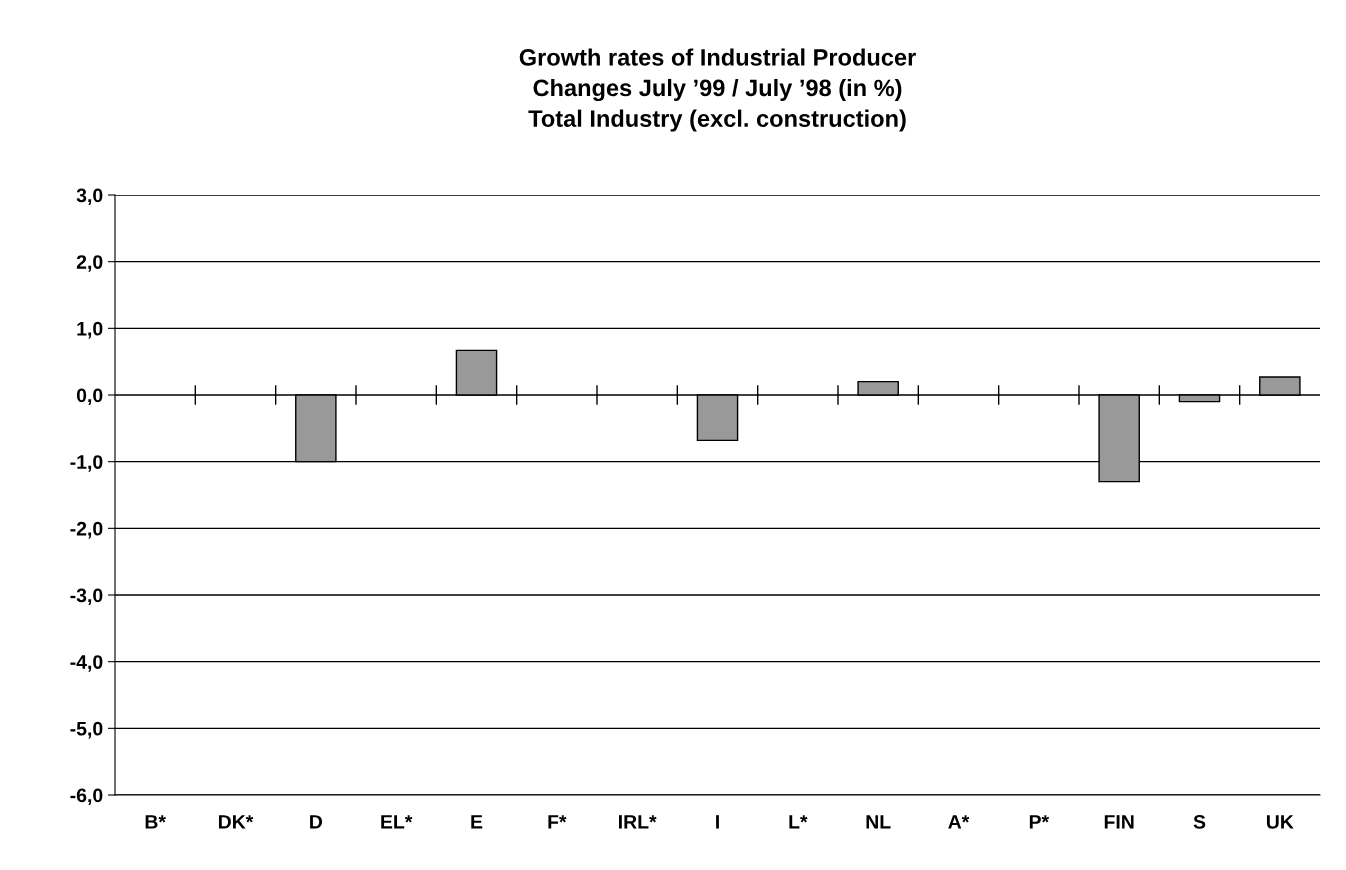  Describe the element at coordinates (878, 822) in the screenshot. I see `x-tick-label: NL` at that location.